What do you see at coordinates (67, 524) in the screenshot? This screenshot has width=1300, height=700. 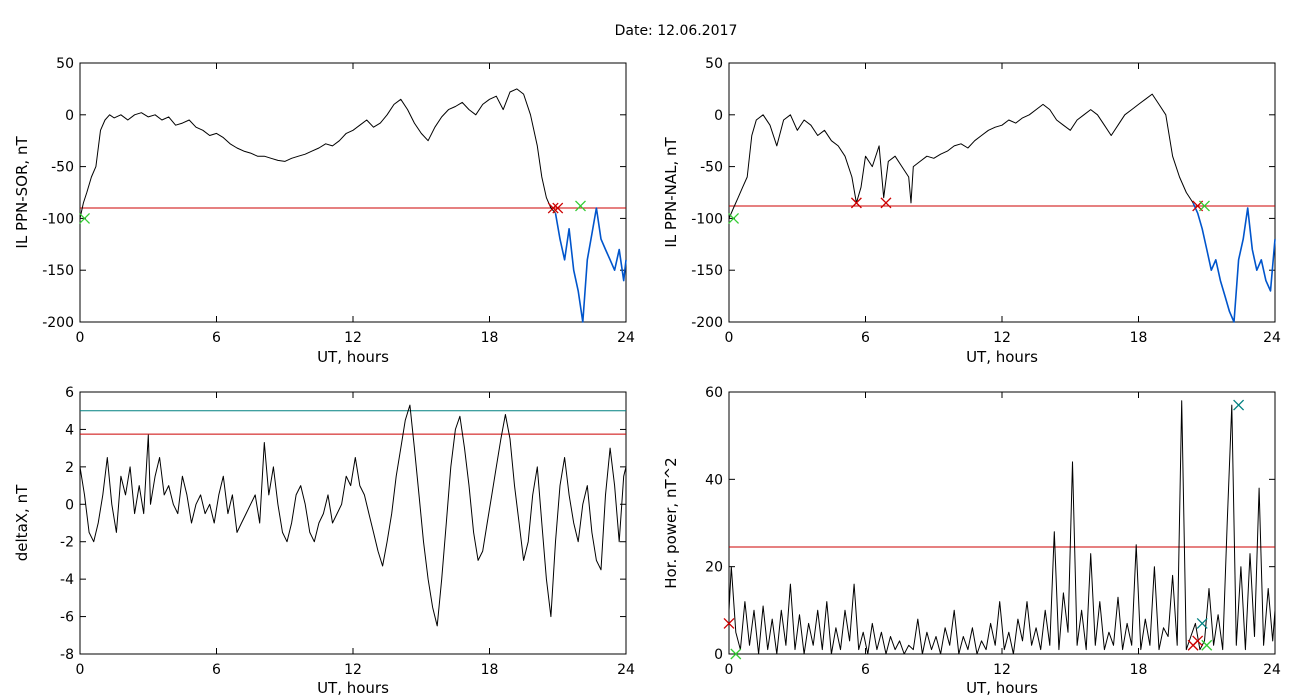 I see `y-tick-labels: 6 4 2 0 -2 -4 -6 -8` at bounding box center [67, 524].